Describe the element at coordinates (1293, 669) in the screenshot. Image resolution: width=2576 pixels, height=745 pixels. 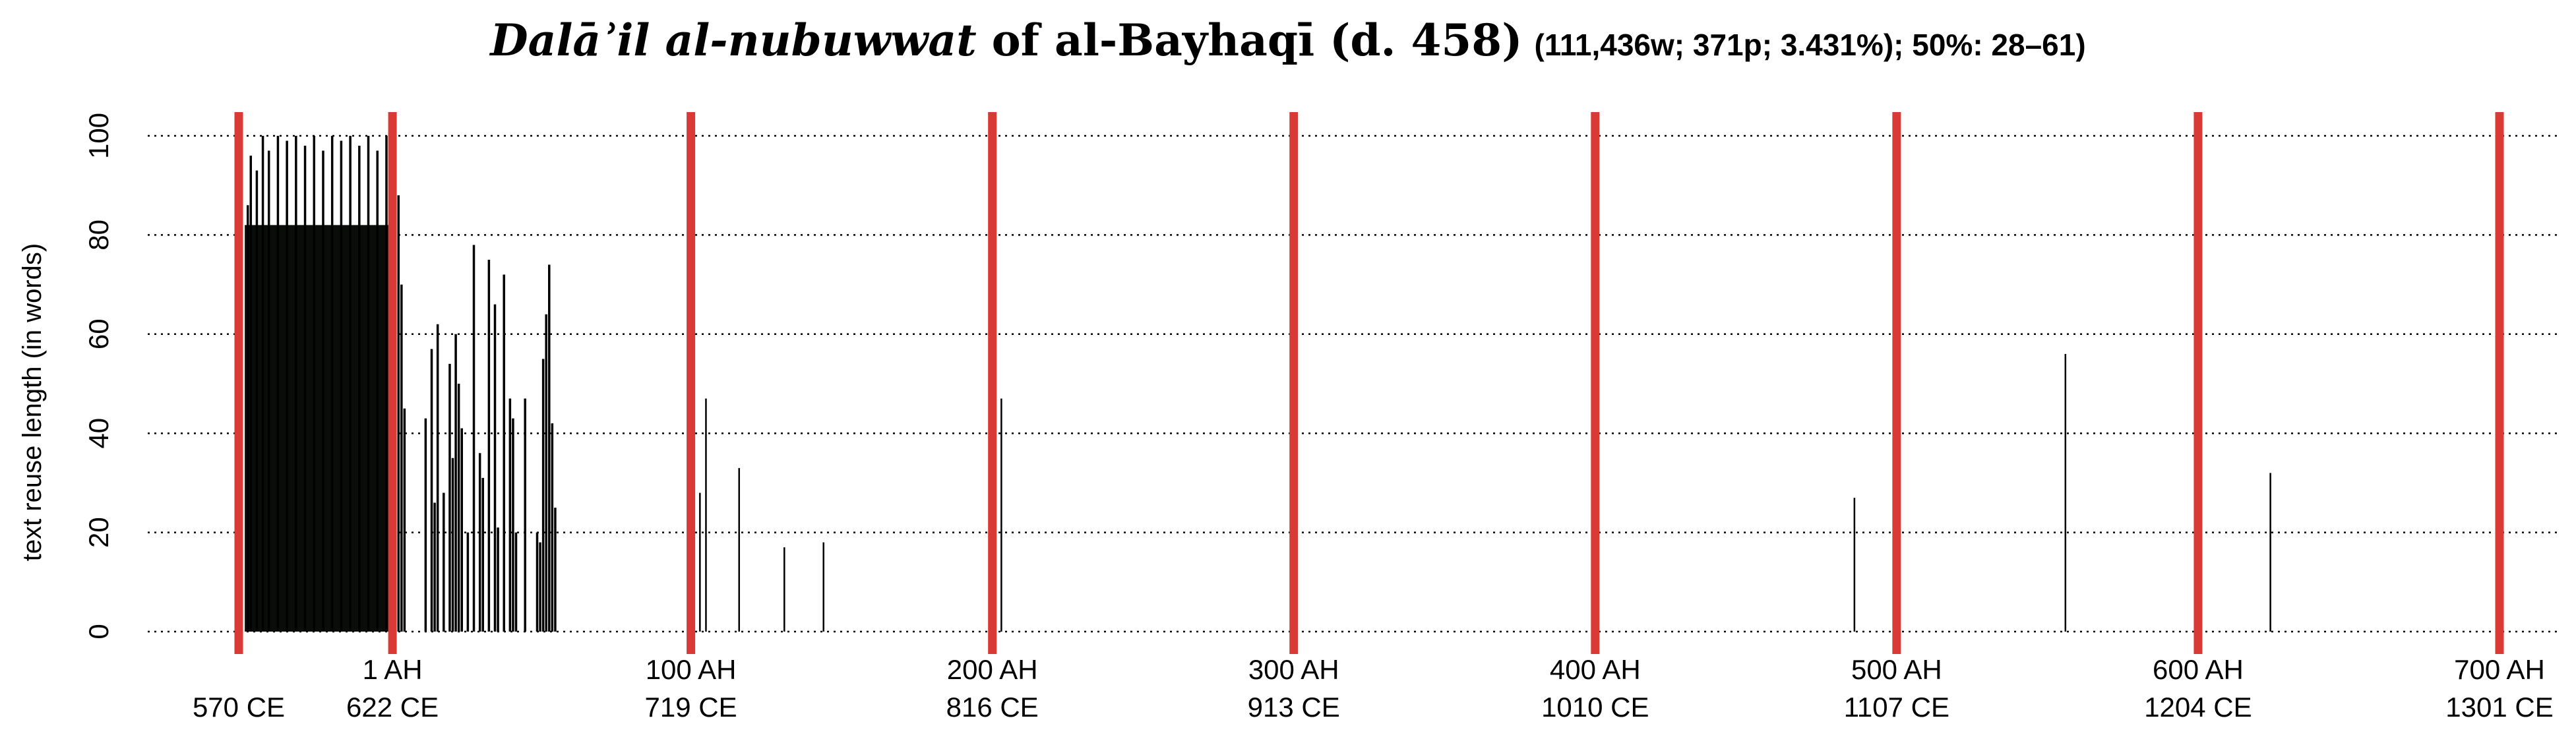
I see `x-tick-label-ah-300: 300 AH` at that location.